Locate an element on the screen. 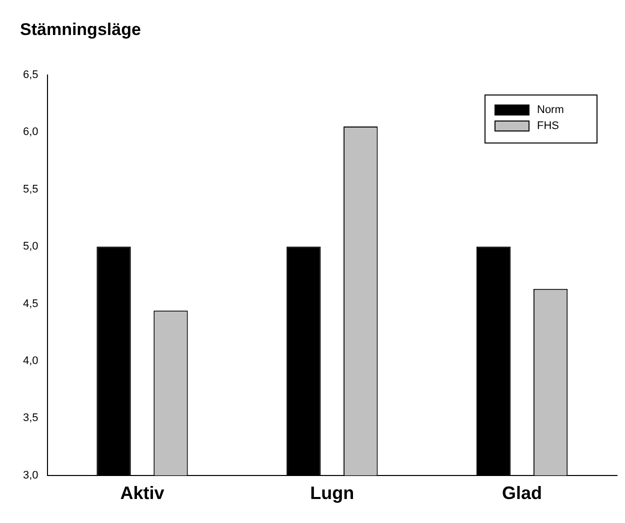 This screenshot has width=625, height=523. y-tick-label: 3,5 is located at coordinates (30, 418).